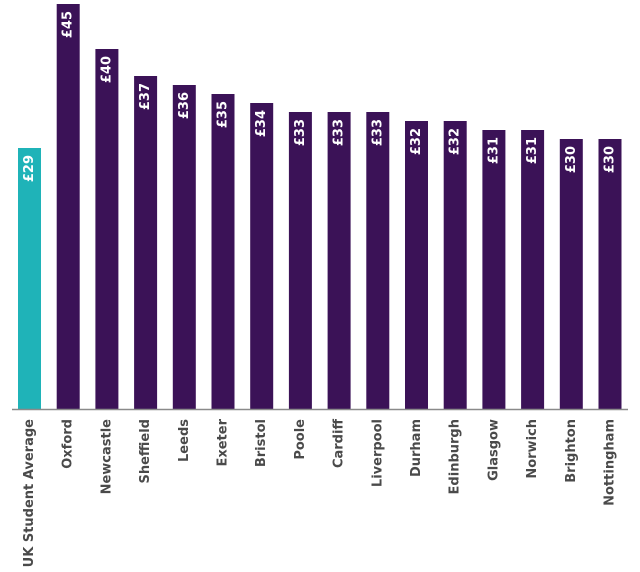  Describe the element at coordinates (339, 260) in the screenshot. I see `bar-cardiff` at that location.